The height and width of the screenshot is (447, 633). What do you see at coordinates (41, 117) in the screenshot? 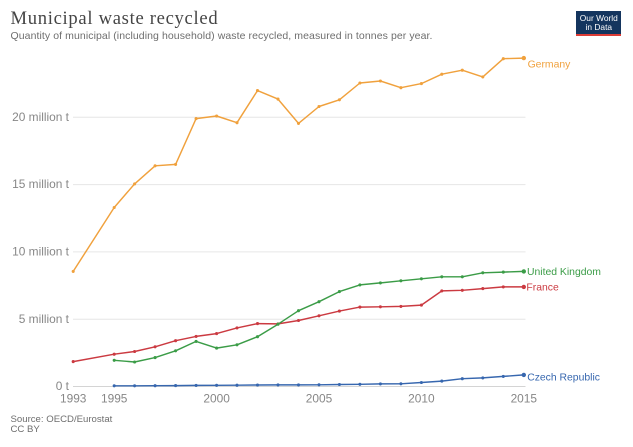
I see `svg-text: 20 million t` at bounding box center [41, 117].